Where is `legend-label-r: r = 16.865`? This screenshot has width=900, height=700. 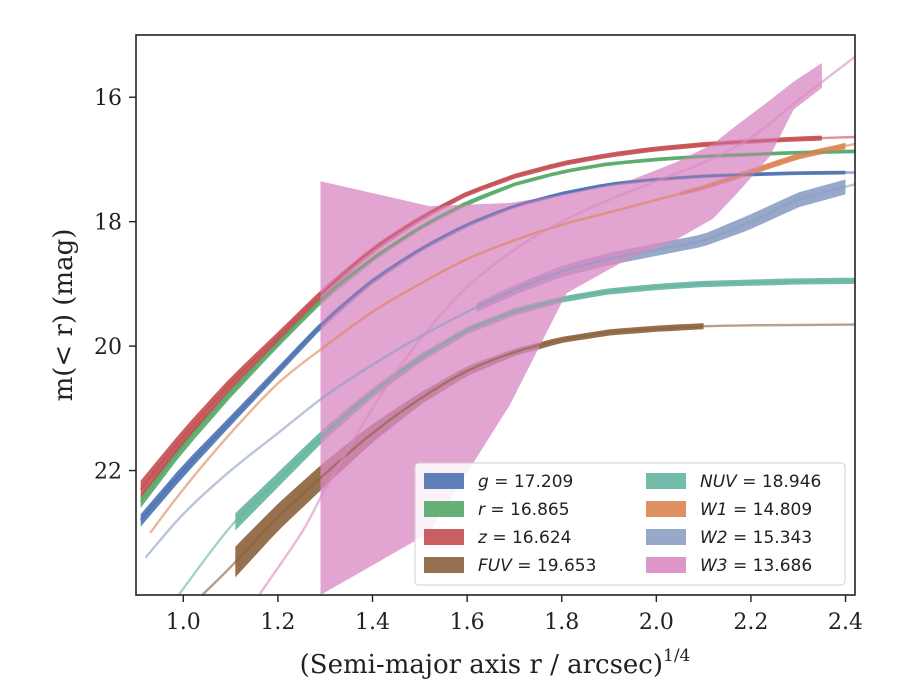
legend-label-r: r = 16.865 is located at coordinates (524, 510).